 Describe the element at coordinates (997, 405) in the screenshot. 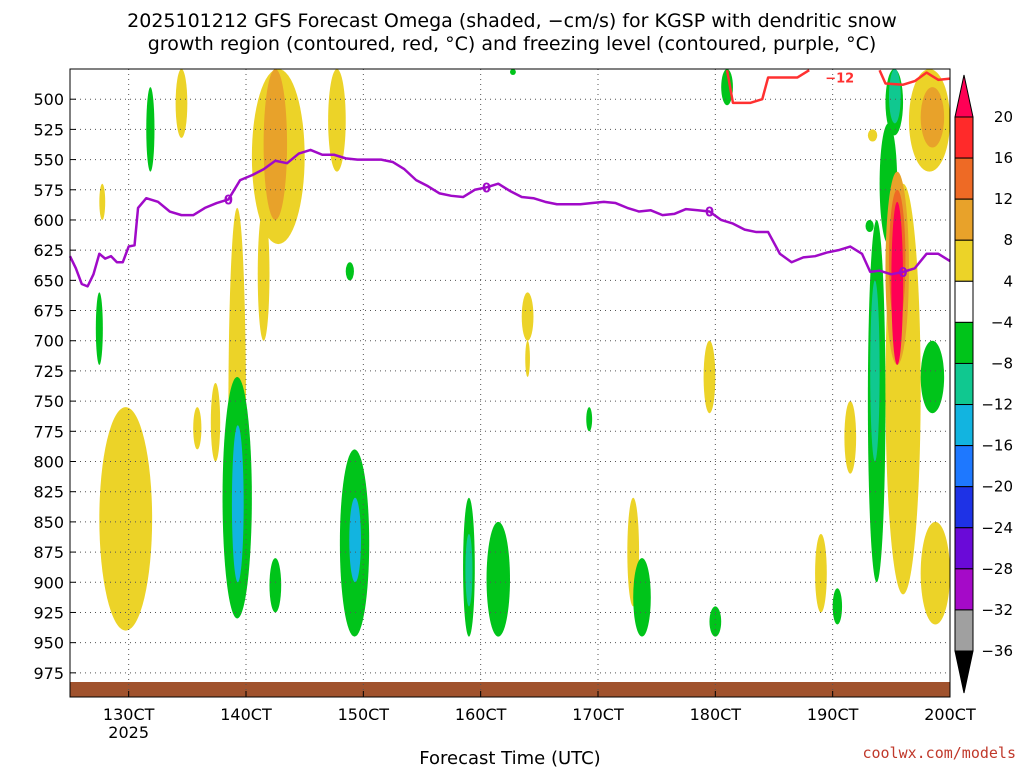

I see `colorbar-label-7: −12` at that location.